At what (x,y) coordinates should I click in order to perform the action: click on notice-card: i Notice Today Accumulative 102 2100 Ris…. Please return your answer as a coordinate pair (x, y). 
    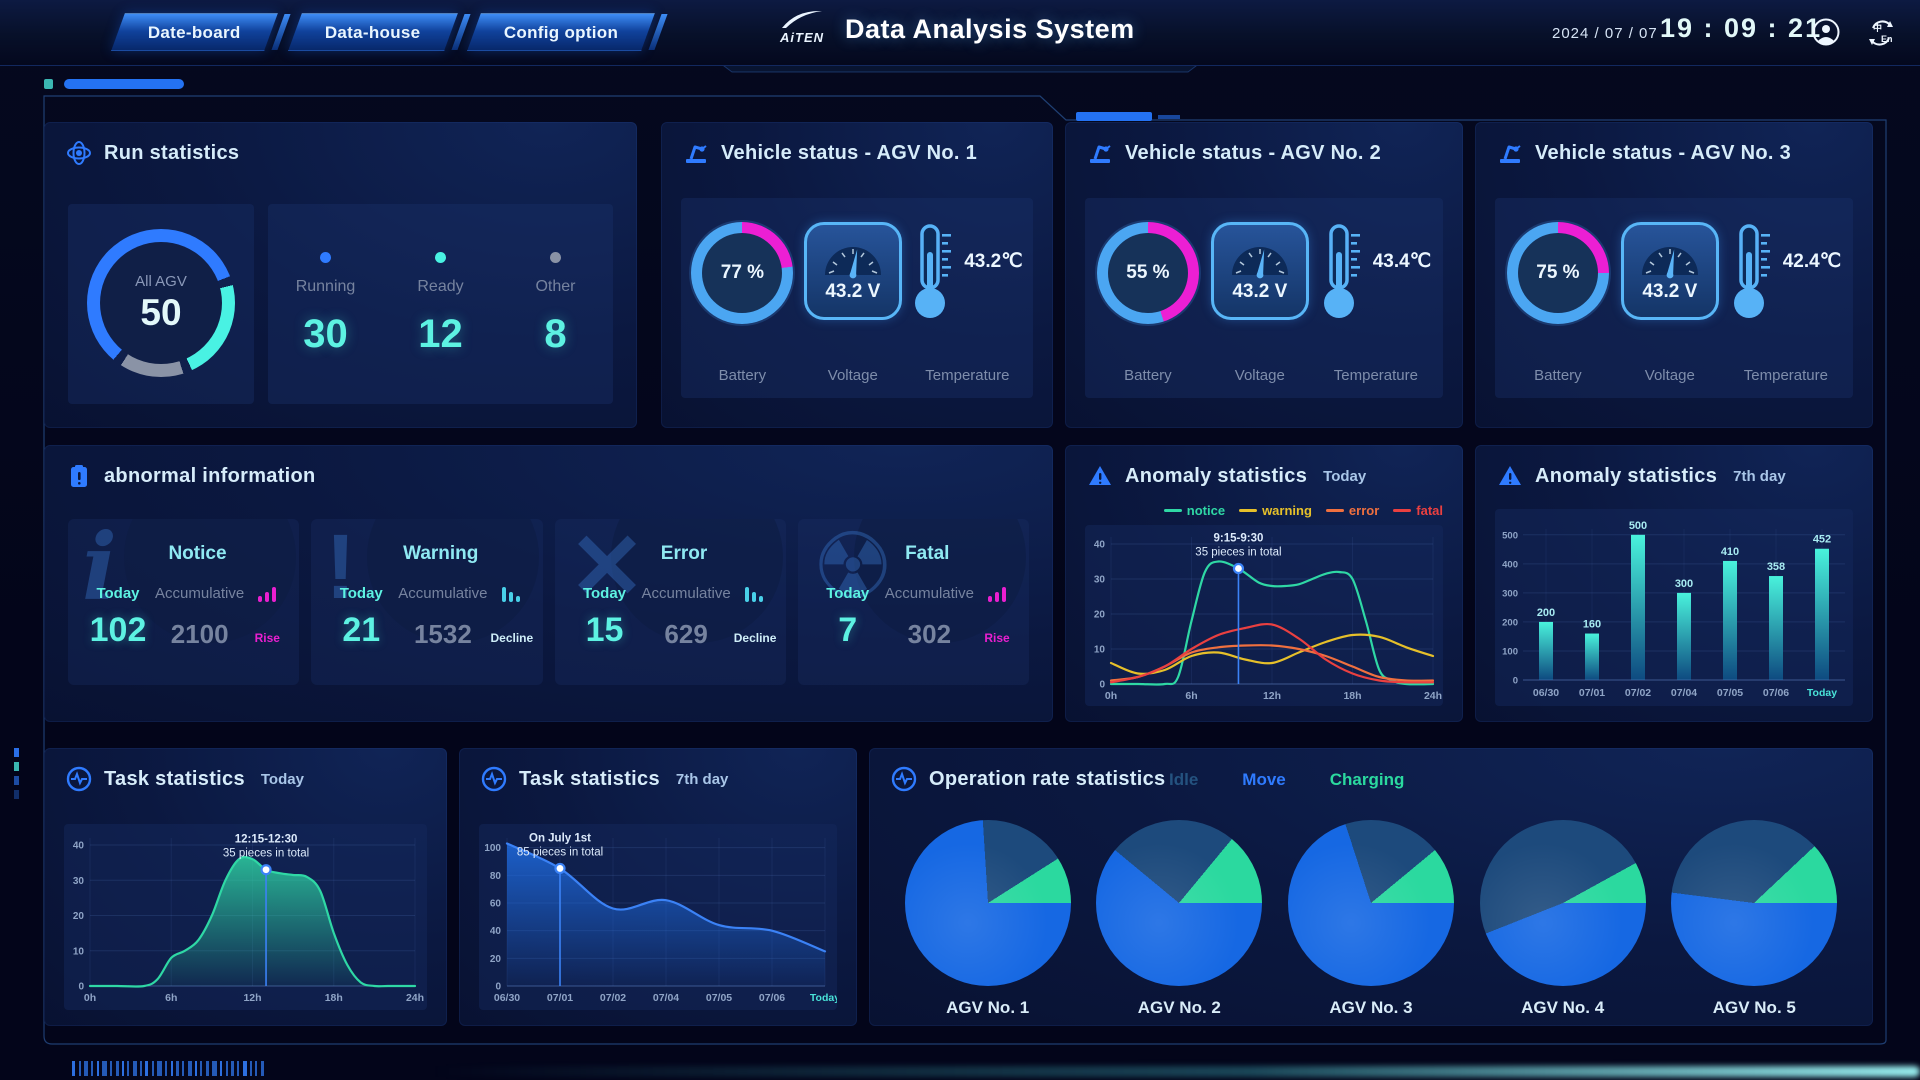
    Looking at the image, I should click on (184, 602).